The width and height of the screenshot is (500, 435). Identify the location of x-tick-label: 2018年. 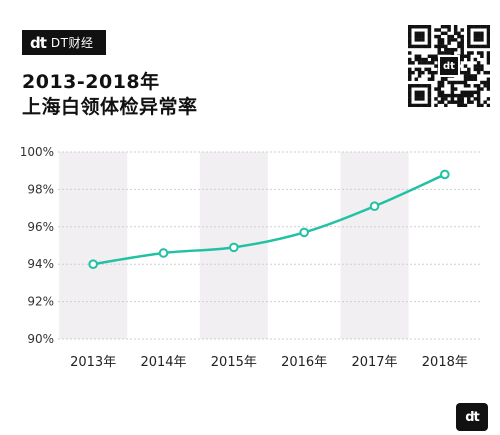
(445, 362).